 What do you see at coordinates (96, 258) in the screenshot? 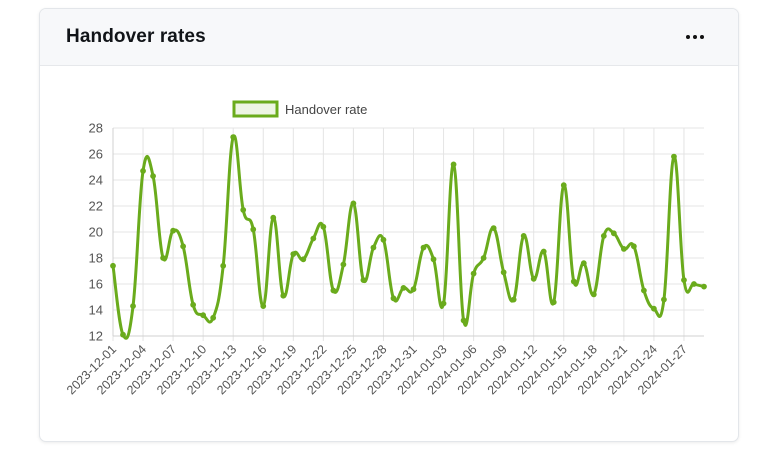
I see `y-tick-label: 18` at bounding box center [96, 258].